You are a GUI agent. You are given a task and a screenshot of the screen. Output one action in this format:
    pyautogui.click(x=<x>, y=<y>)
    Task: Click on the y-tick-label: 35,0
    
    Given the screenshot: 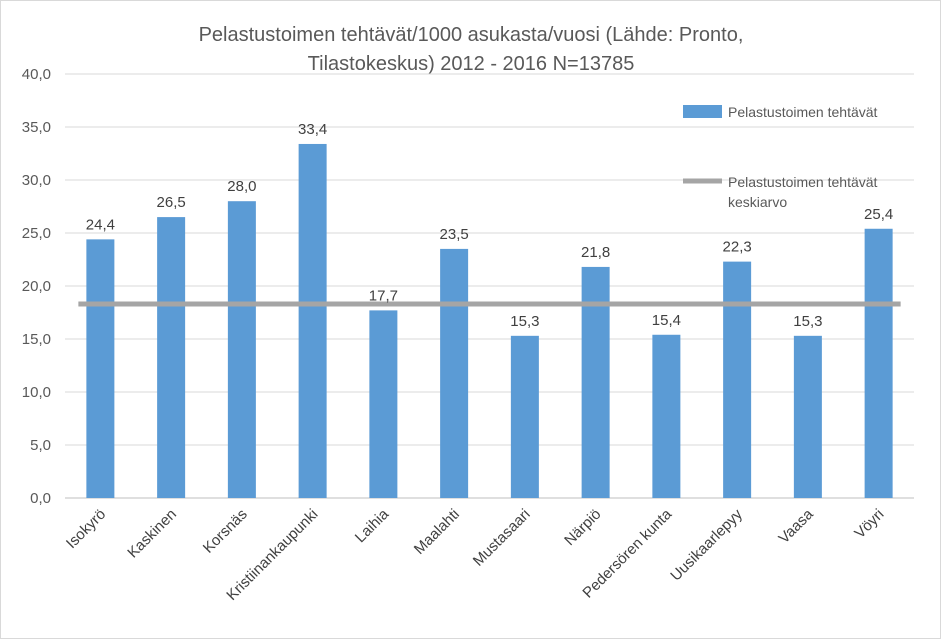 What is the action you would take?
    pyautogui.click(x=36, y=127)
    